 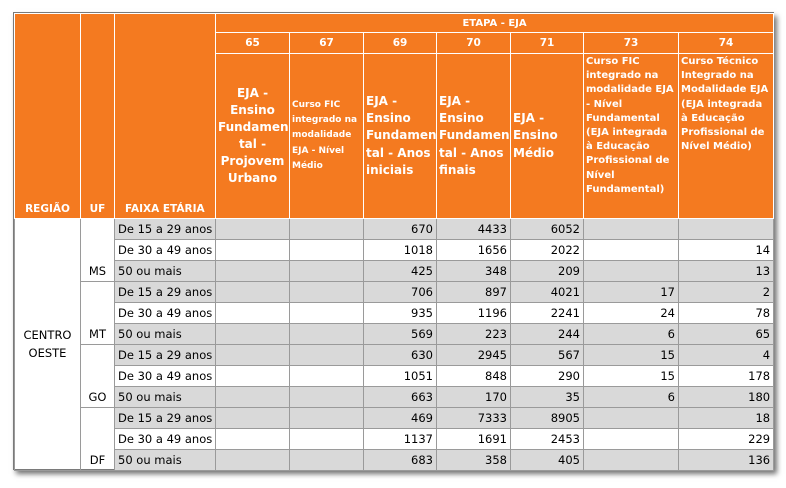 I want to click on desc-70: EJA - Ensino Fundamen tal - Anos finais, so click(x=473, y=136).